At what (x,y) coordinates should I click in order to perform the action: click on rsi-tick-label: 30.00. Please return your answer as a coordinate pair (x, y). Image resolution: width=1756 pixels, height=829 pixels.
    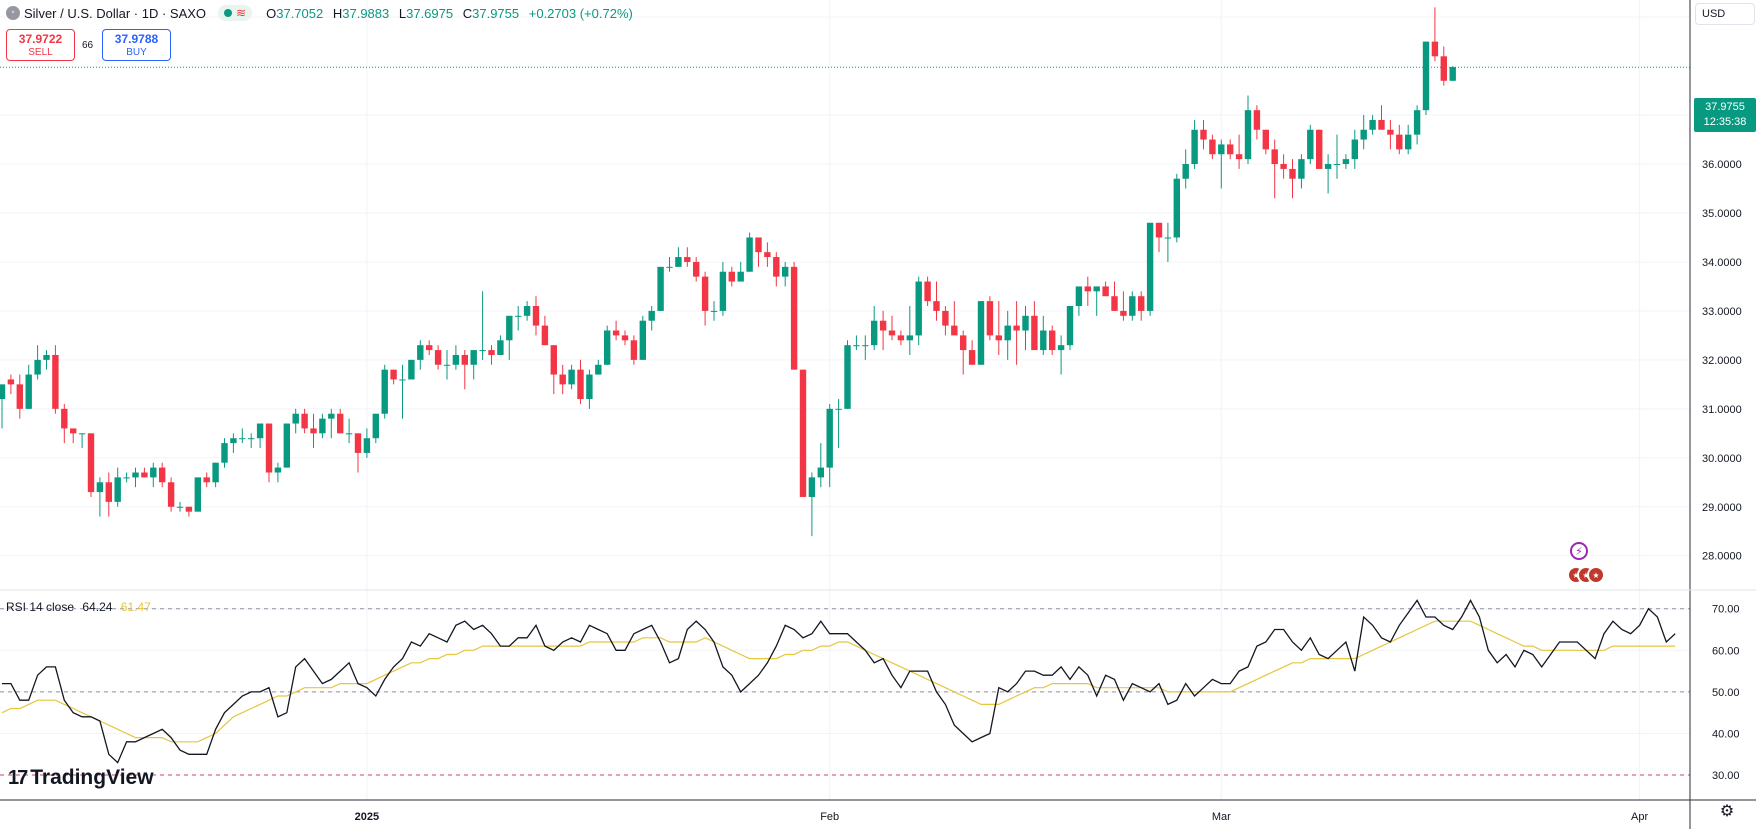
    Looking at the image, I should click on (1726, 776).